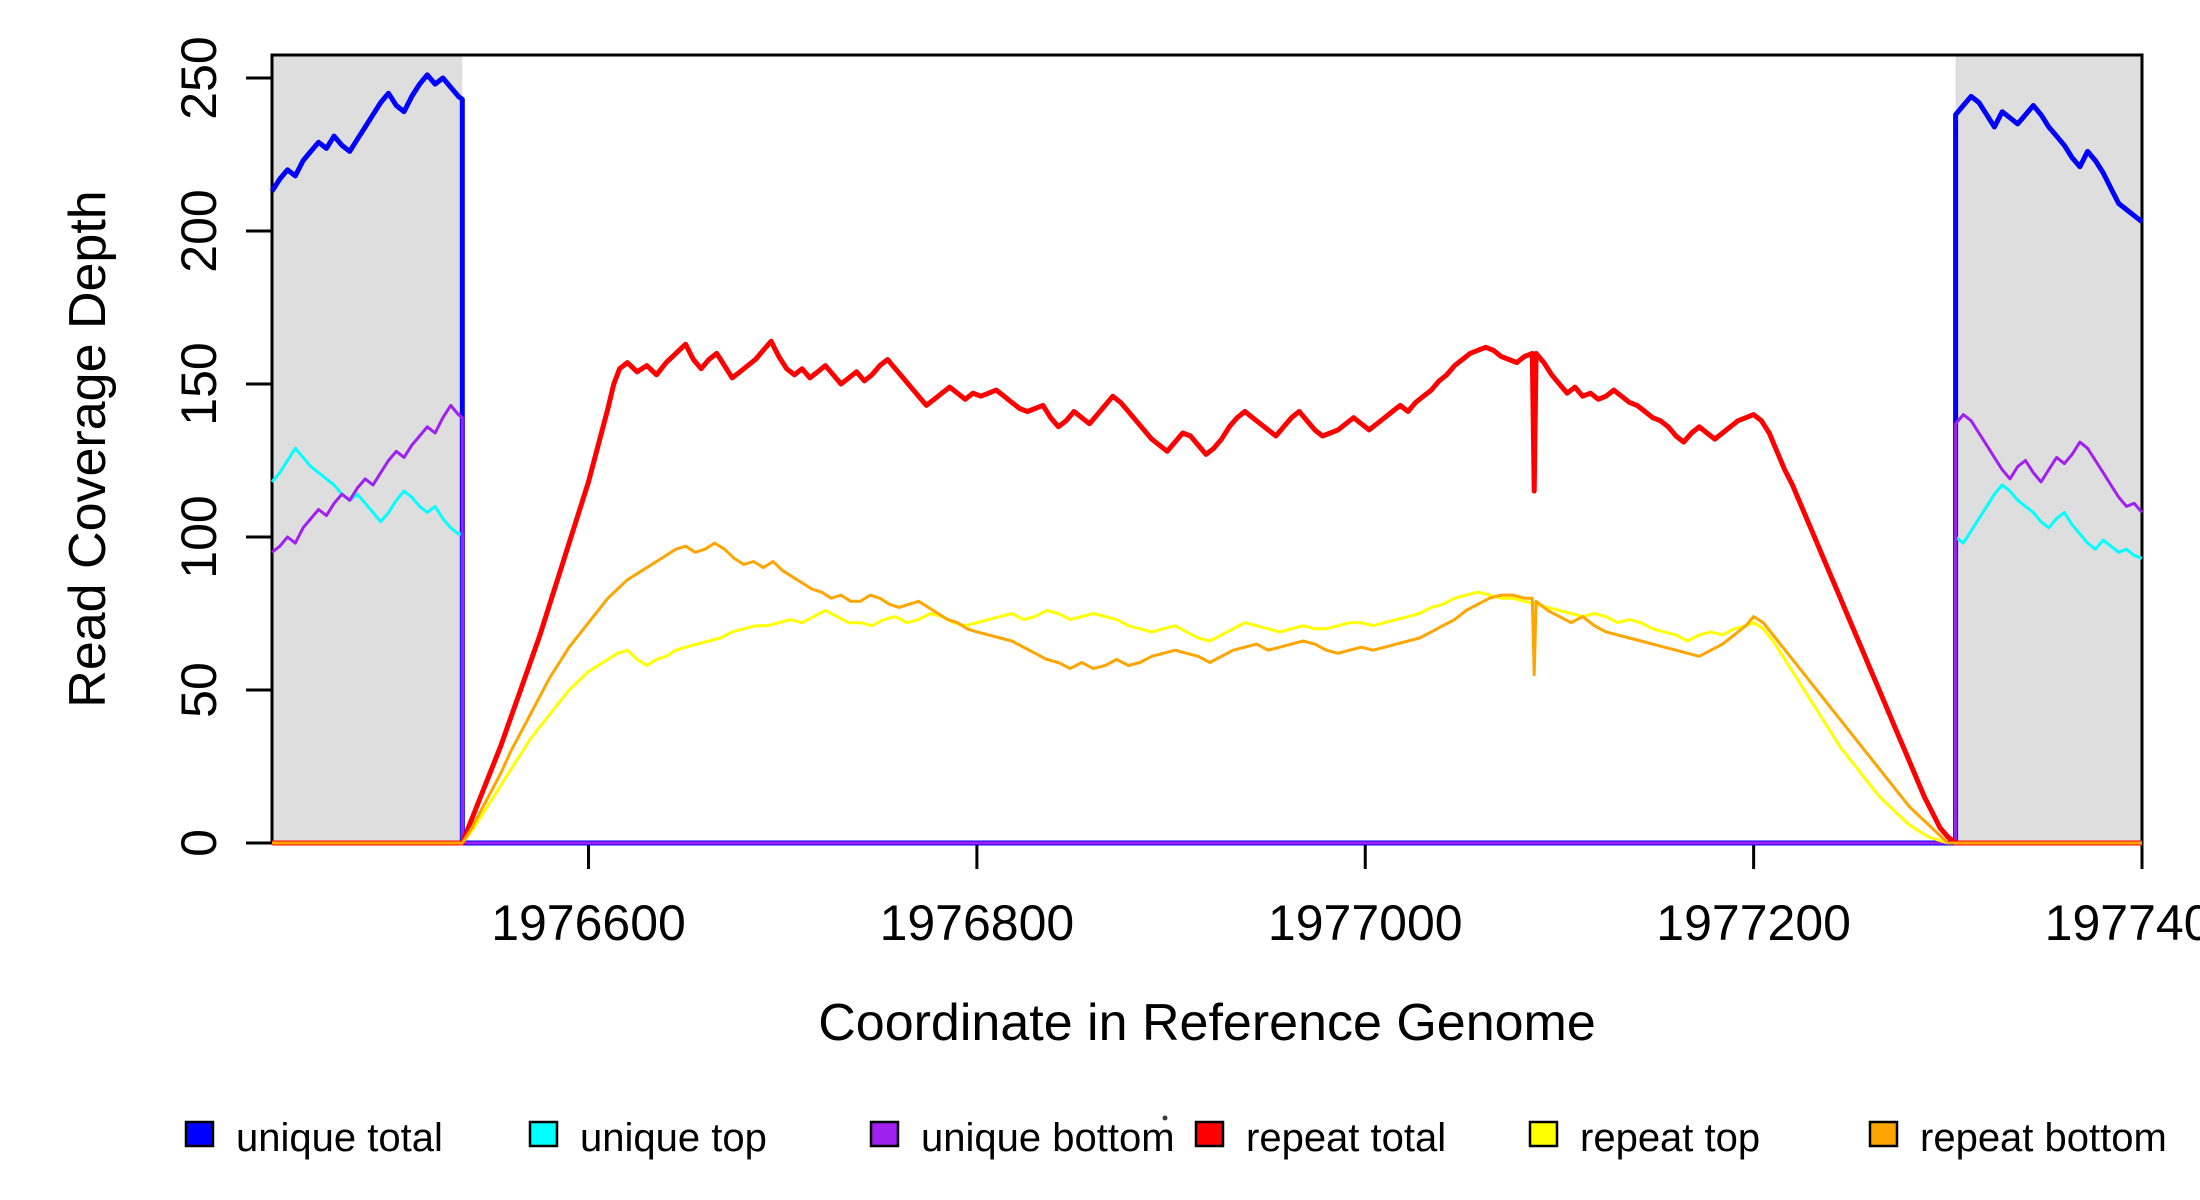 This screenshot has height=1200, width=2200. Describe the element at coordinates (199, 536) in the screenshot. I see `y-tick-label: 100` at that location.